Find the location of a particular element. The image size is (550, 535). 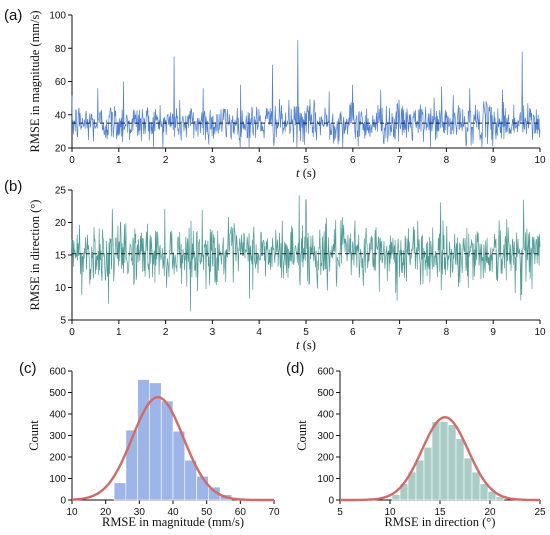

panel-label-b: (b) is located at coordinates (13, 186).